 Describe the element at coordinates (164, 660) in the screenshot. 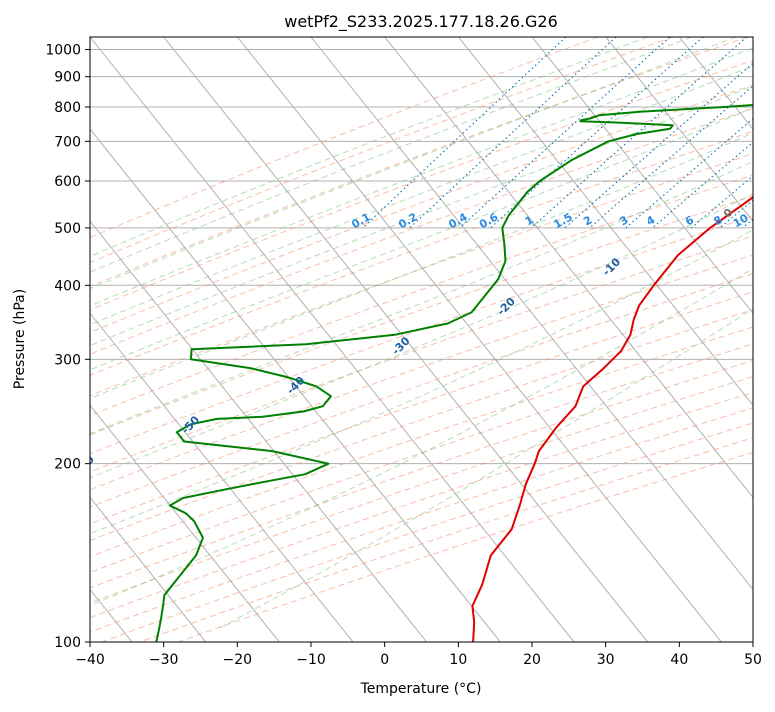

I see `x-tick-label: −30` at that location.